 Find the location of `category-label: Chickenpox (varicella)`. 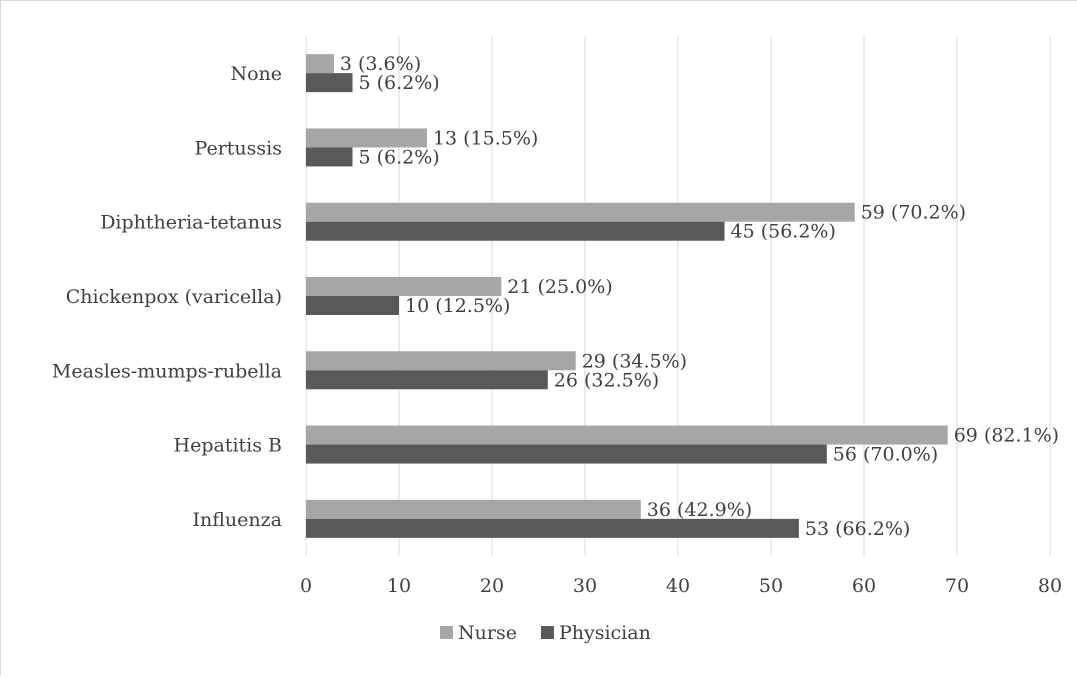

category-label: Chickenpox (varicella) is located at coordinates (174, 297).